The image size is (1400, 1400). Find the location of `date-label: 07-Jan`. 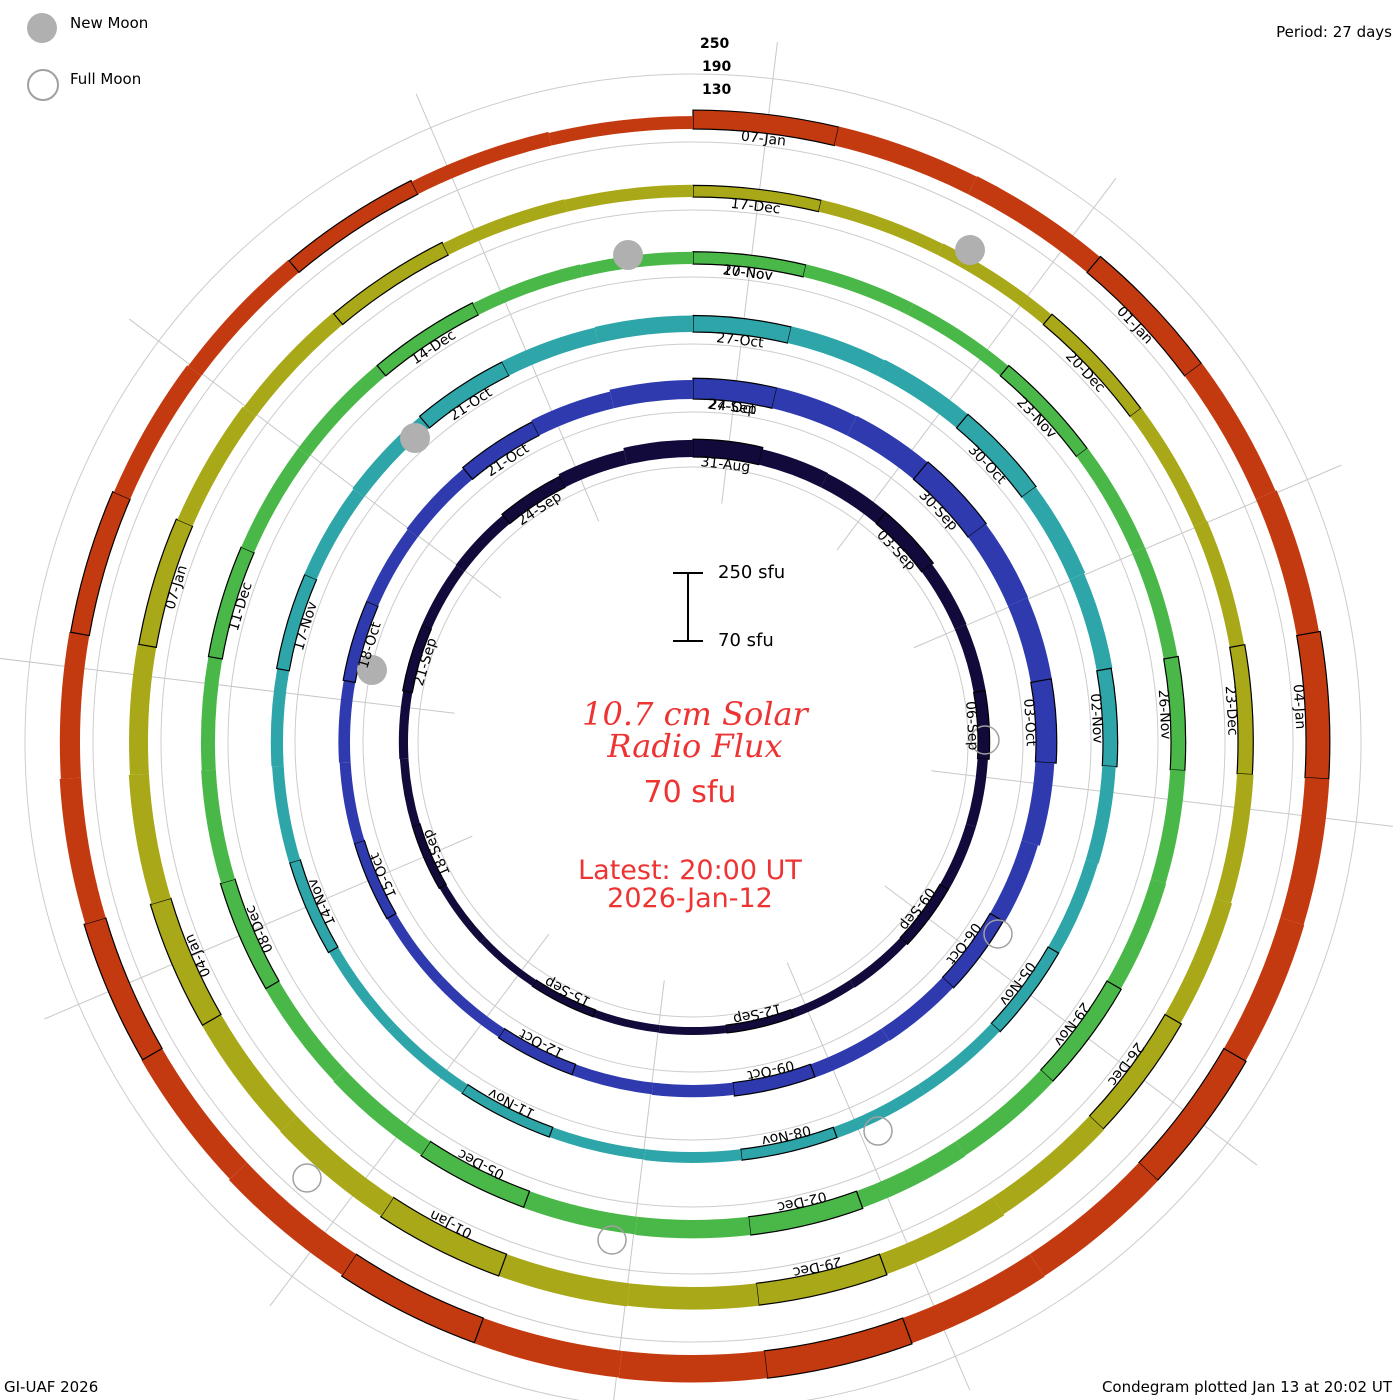

date-label: 07-Jan is located at coordinates (763, 139).